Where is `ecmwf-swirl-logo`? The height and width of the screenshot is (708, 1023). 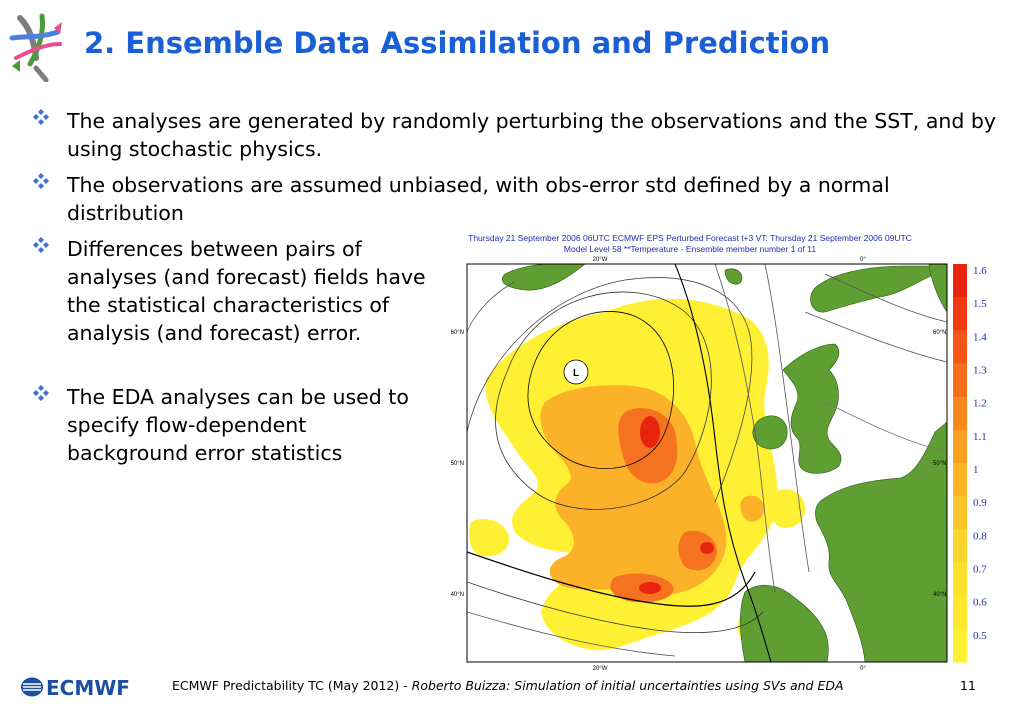 ecmwf-swirl-logo is located at coordinates (35, 47).